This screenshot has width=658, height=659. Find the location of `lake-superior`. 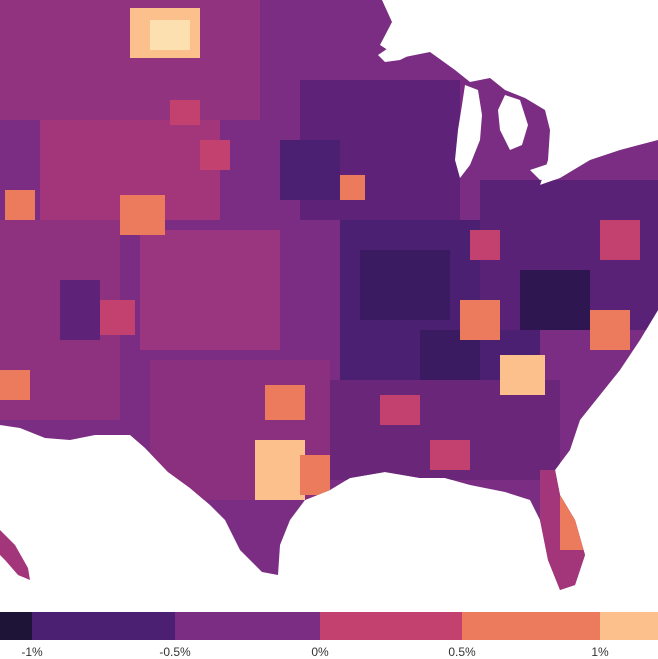

lake-superior is located at coordinates (416, 45).